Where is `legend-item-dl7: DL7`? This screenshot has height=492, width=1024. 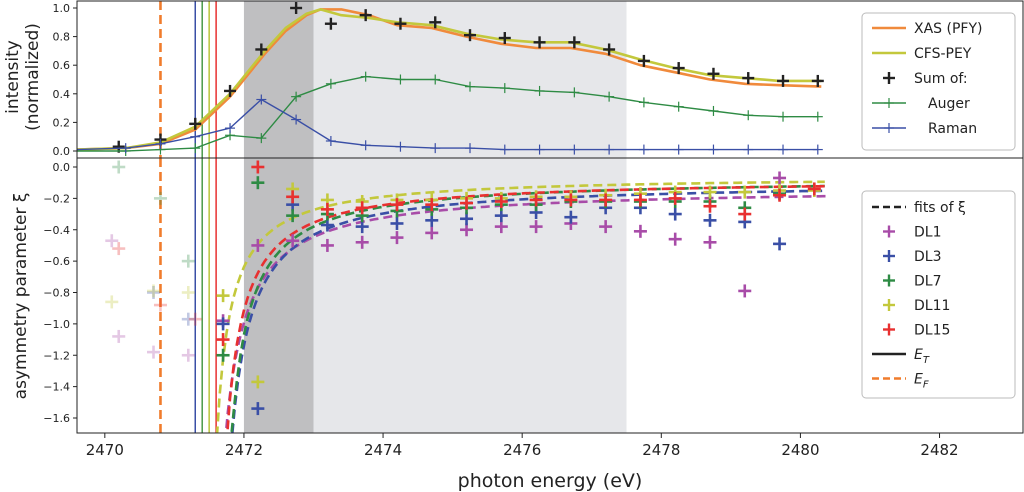 legend-item-dl7: DL7 is located at coordinates (912, 282).